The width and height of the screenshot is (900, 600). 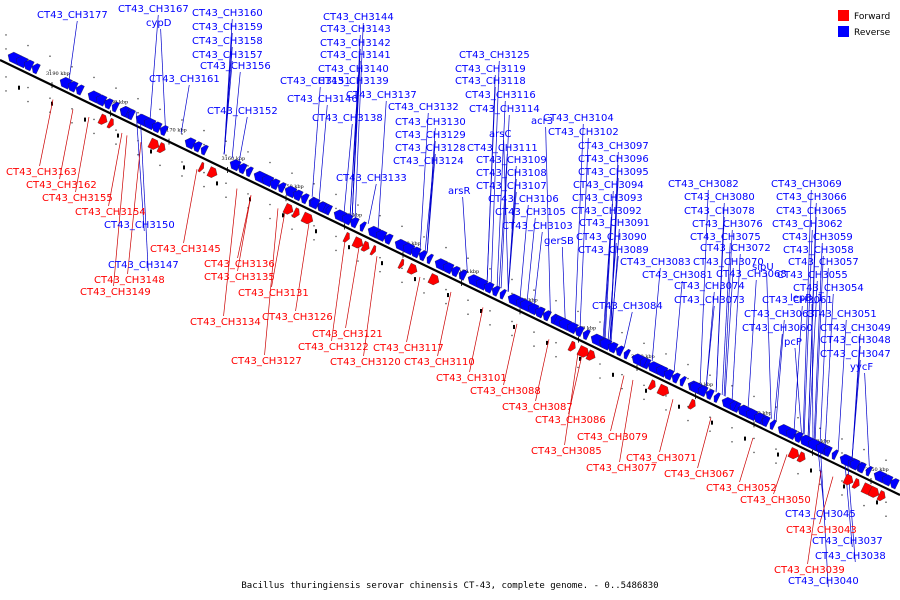 What do you see at coordinates (227, 41) in the screenshot?
I see `reverse-gene-label: CT43_CH3158` at bounding box center [227, 41].